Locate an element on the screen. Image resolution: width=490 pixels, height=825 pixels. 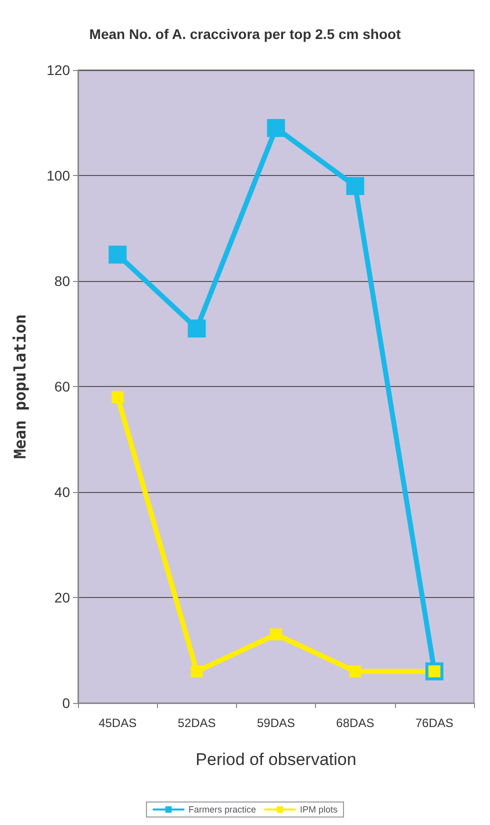
y-tick-label: 80 is located at coordinates (62, 281).